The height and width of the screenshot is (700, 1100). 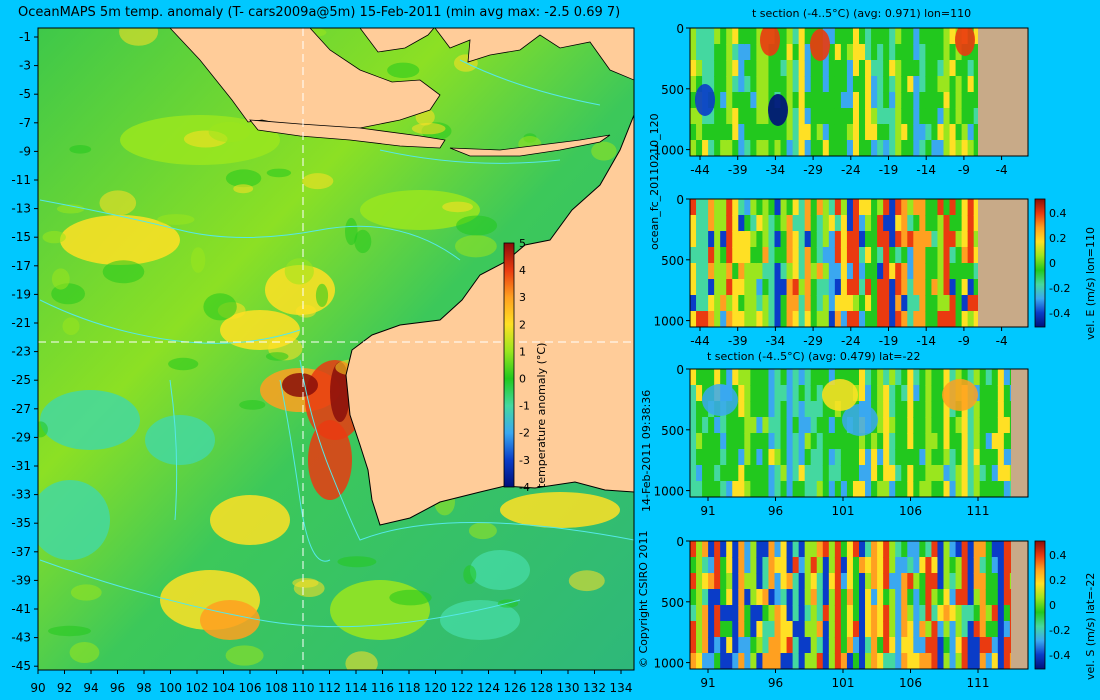 I want to click on section-x-tick-label: -24, so click(x=851, y=170).